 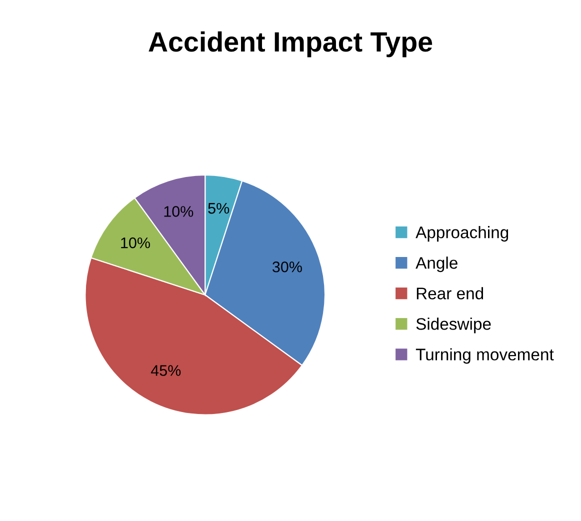 What do you see at coordinates (485, 356) in the screenshot?
I see `legend-label: Turning movement` at bounding box center [485, 356].